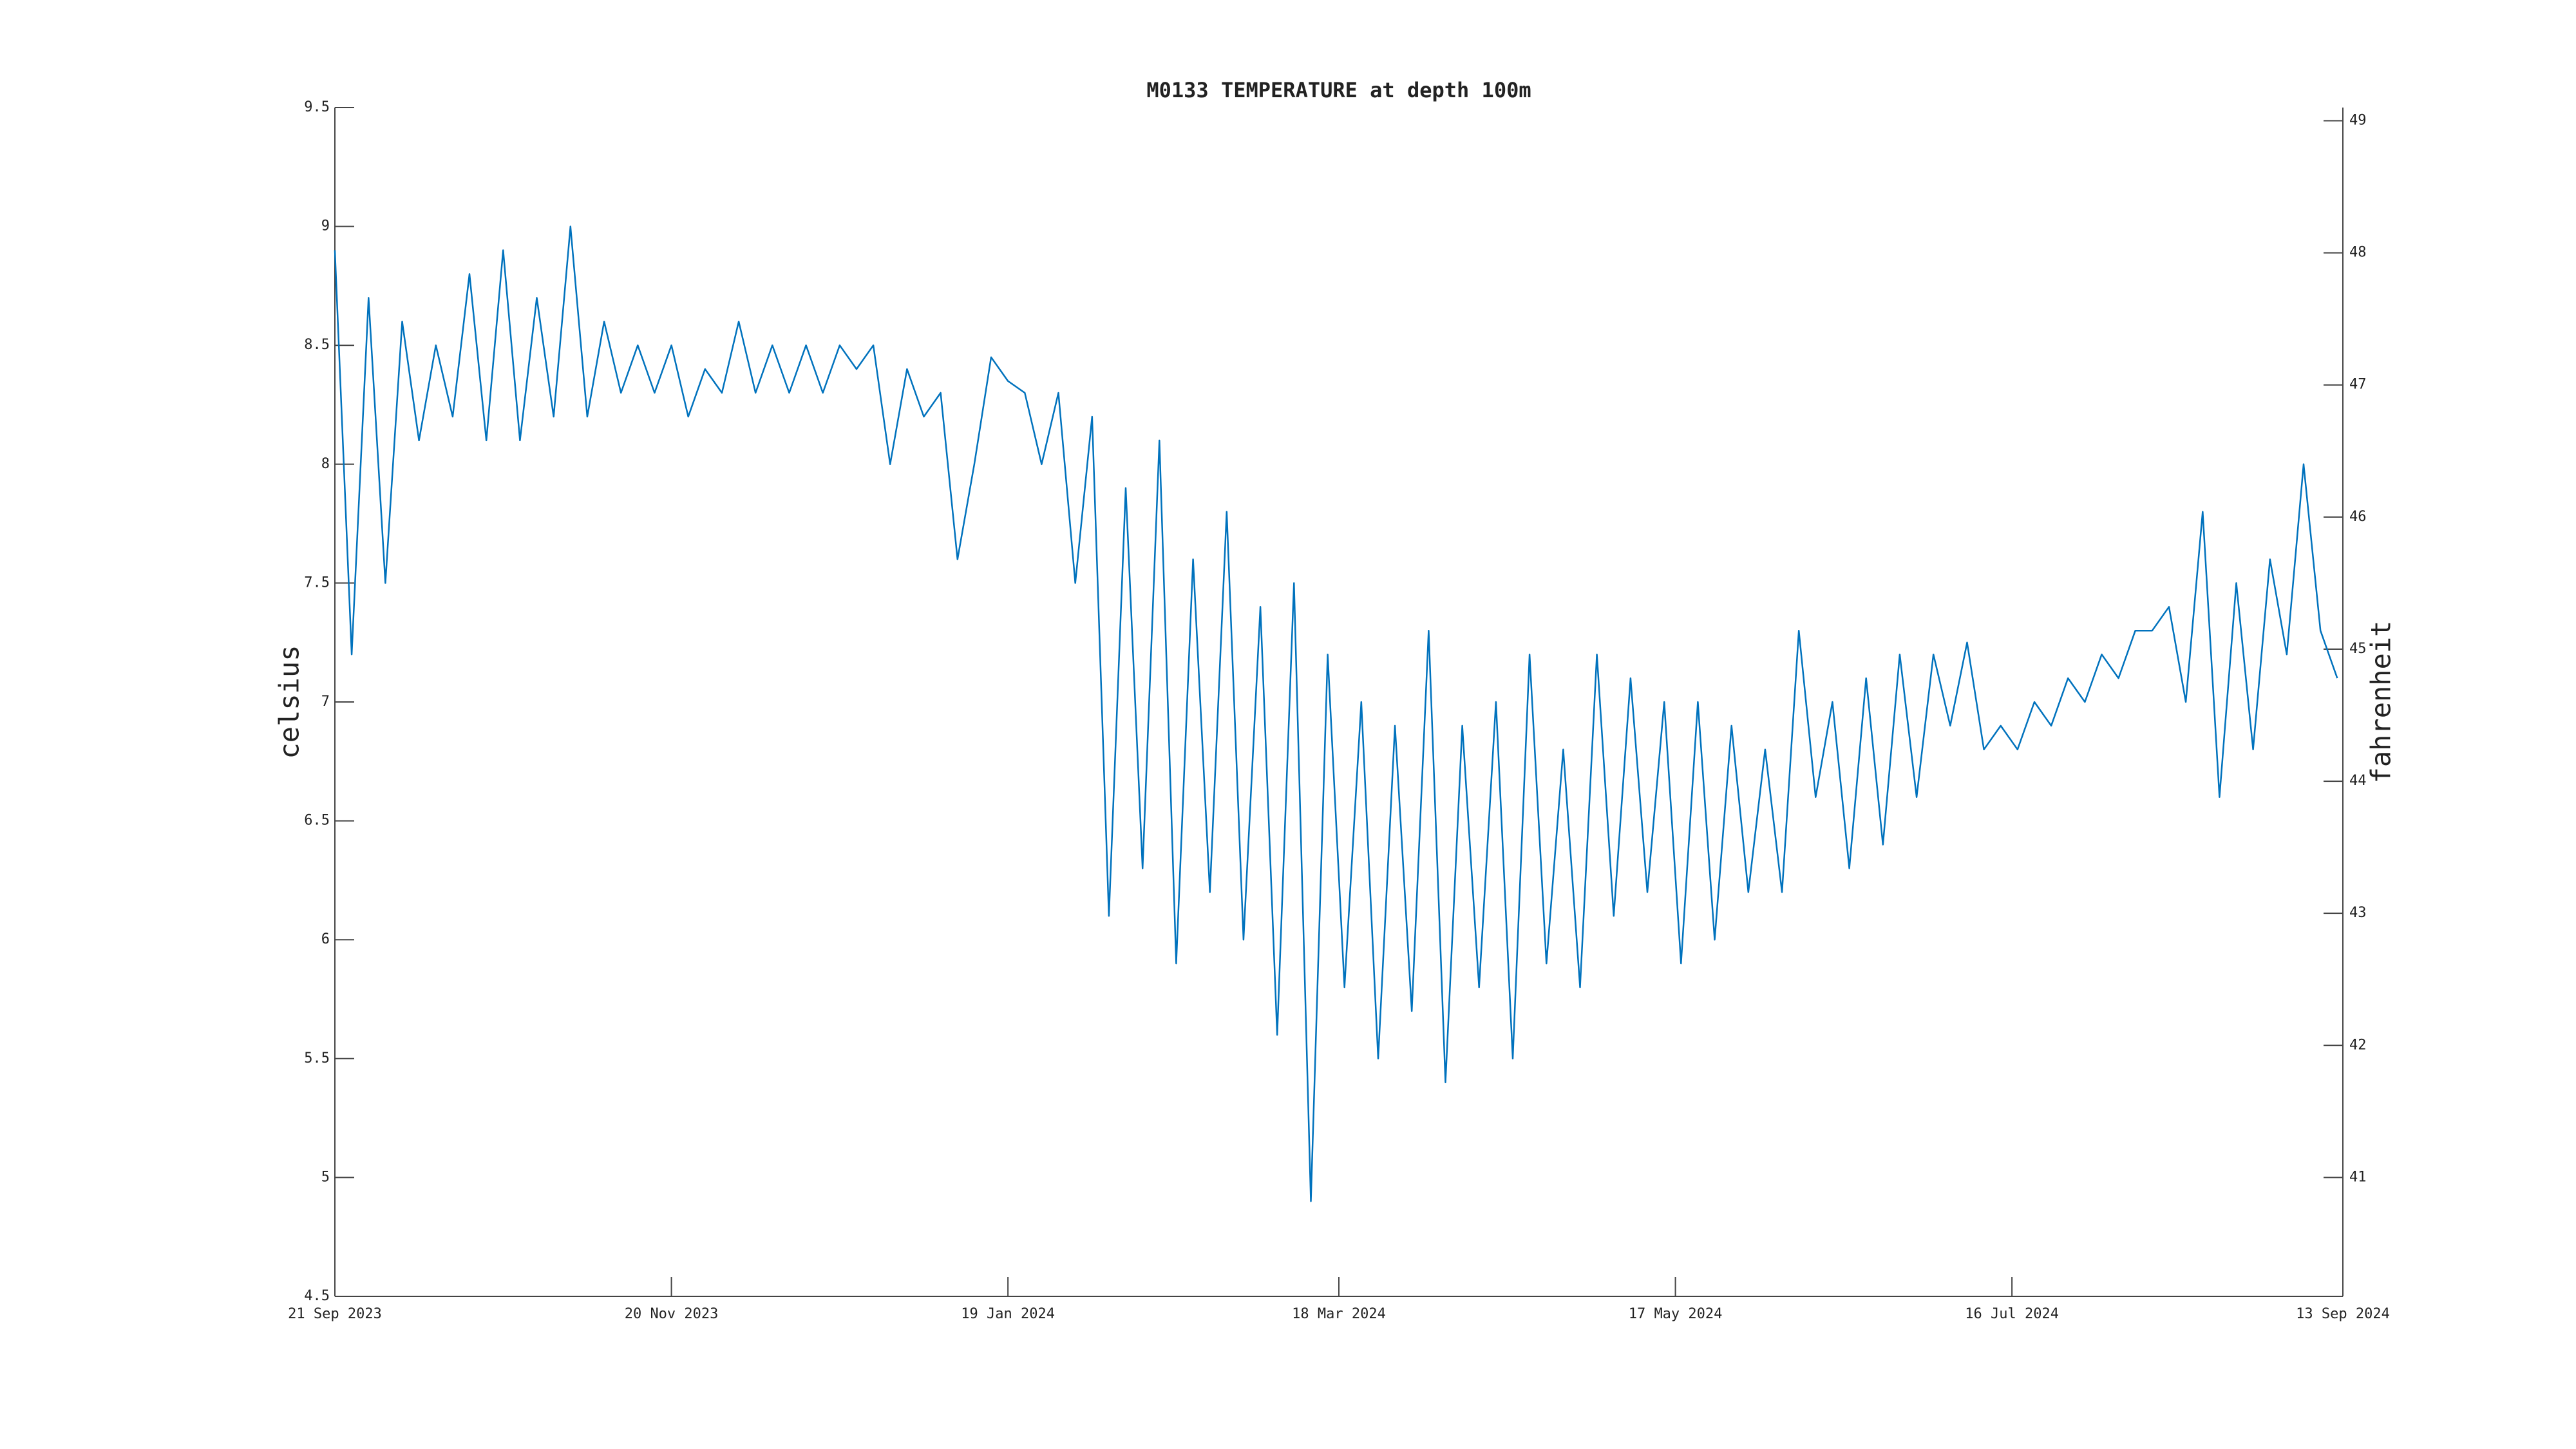 Image resolution: width=2576 pixels, height=1449 pixels. What do you see at coordinates (2358, 781) in the screenshot?
I see `y2-tick-label: 44` at bounding box center [2358, 781].